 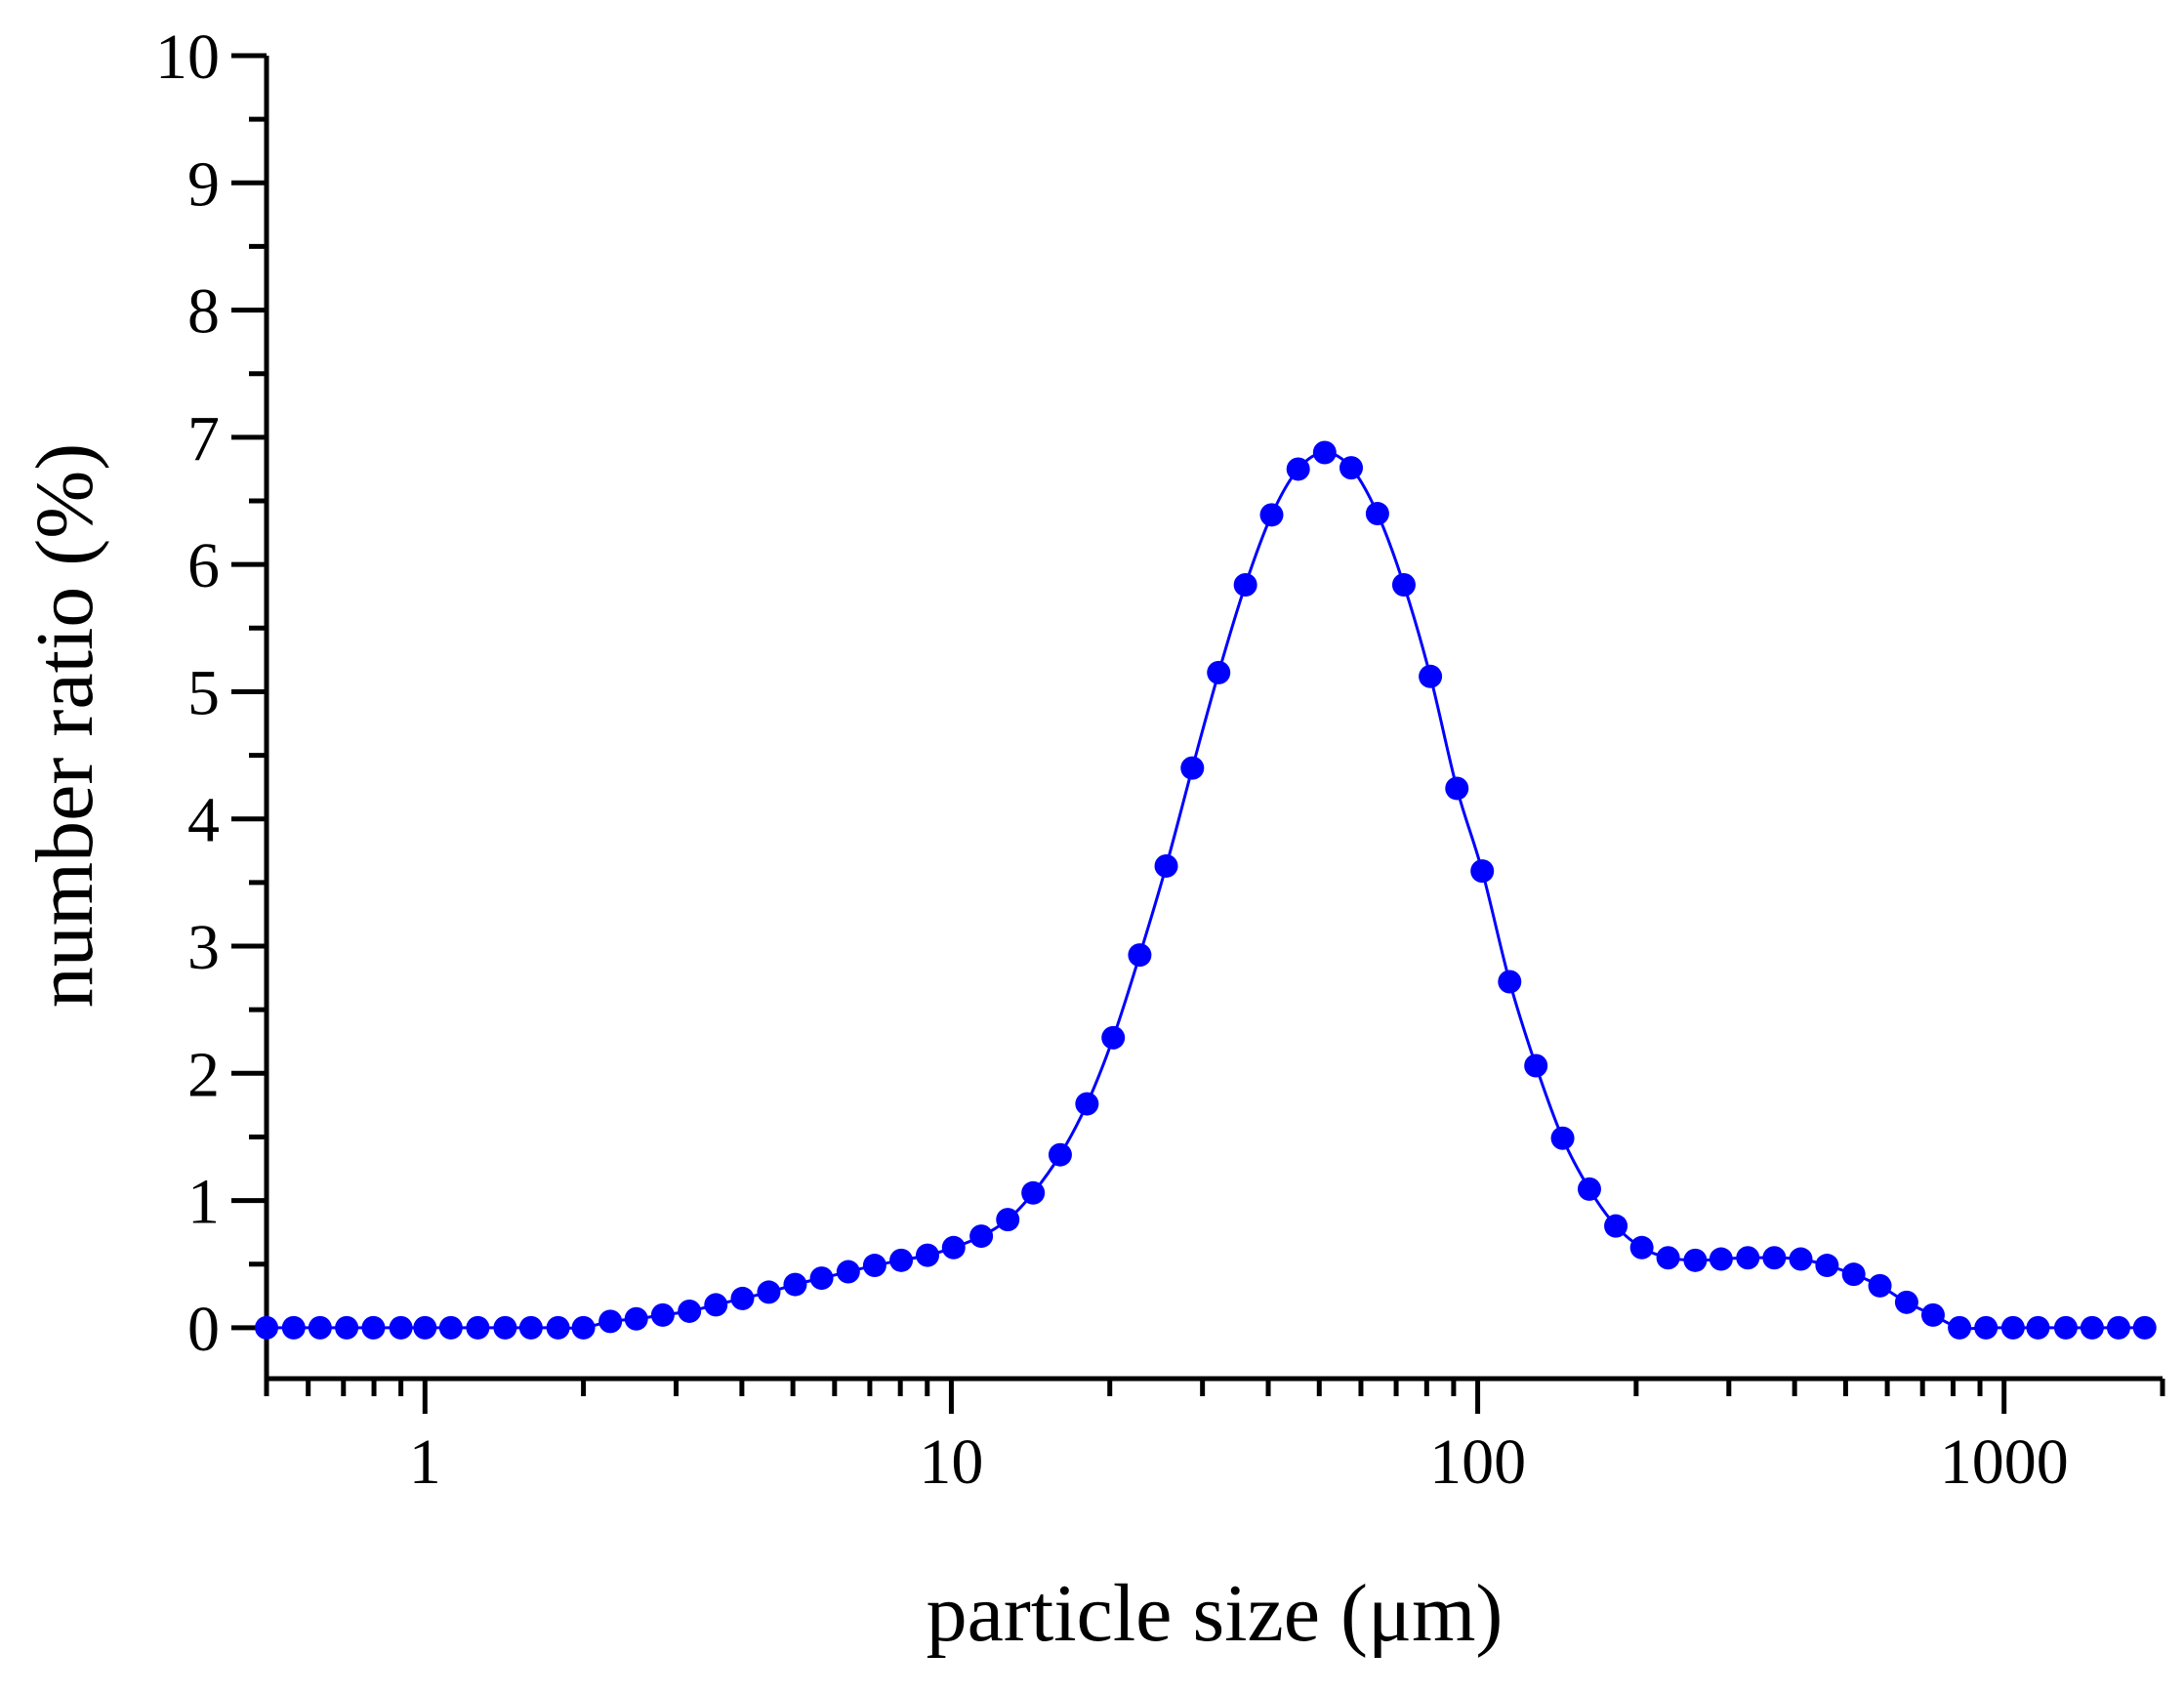 I want to click on y-tick-label: 9, so click(x=203, y=184).